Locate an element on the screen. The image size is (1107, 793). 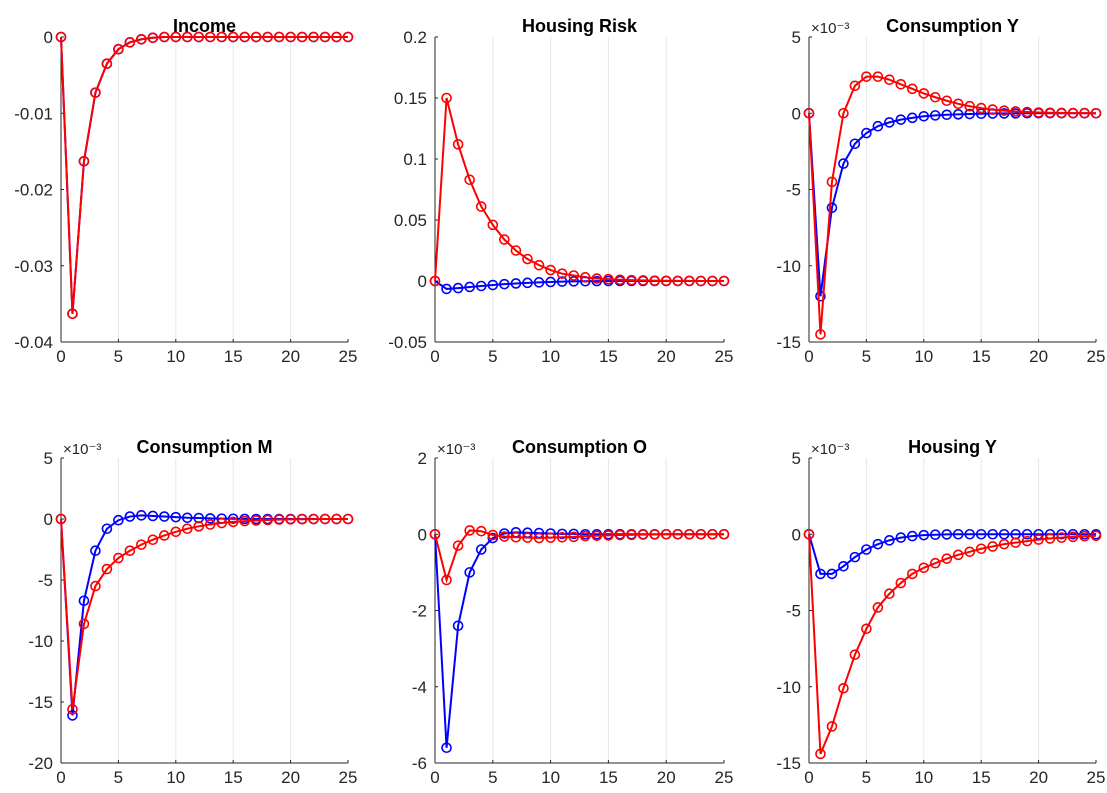
chart-title: Housing Y is located at coordinates (952, 447).